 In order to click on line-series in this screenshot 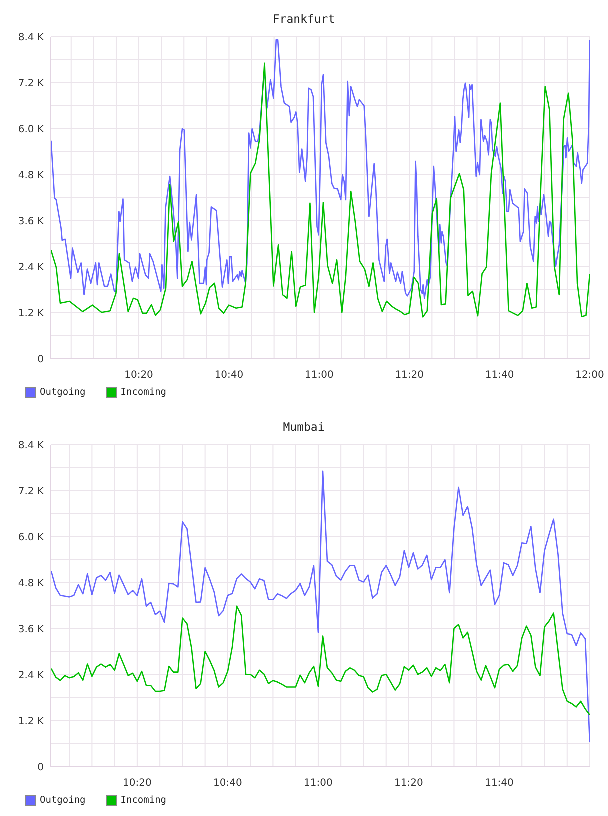, I will do `click(320, 661)`.